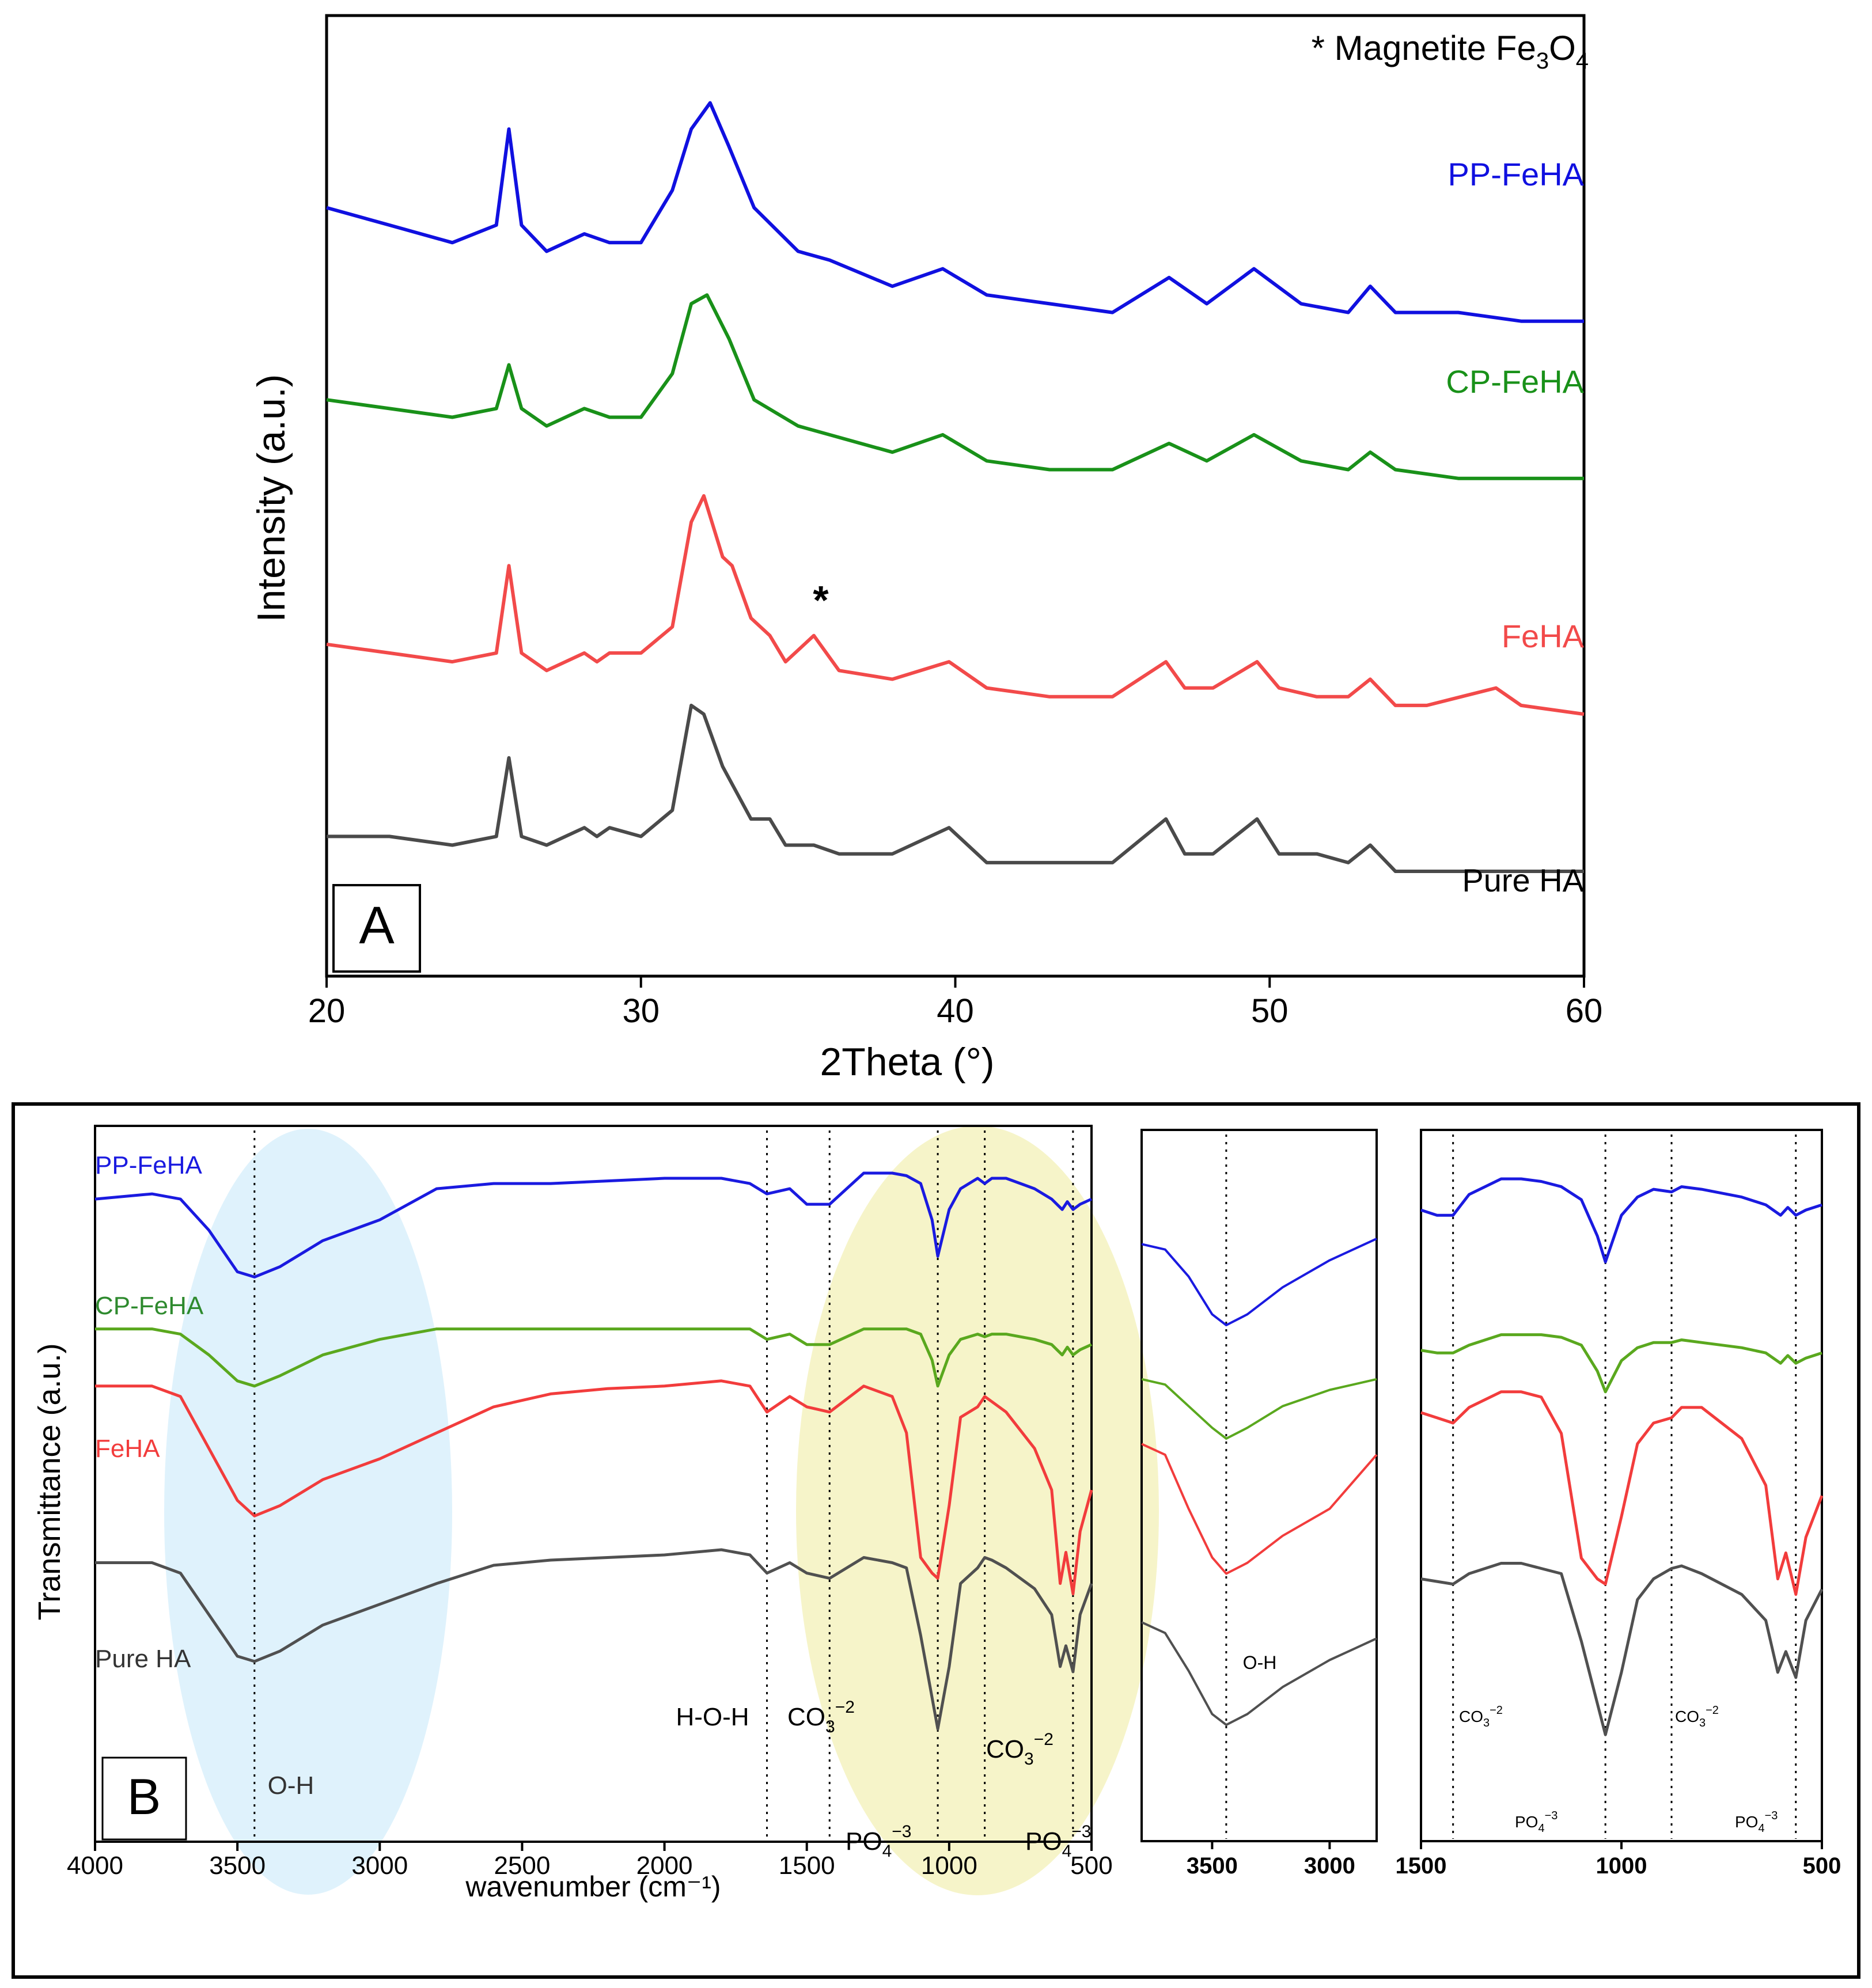 This screenshot has width=1872, height=1988. I want to click on ftir-oh-series-group, so click(1259, 1482).